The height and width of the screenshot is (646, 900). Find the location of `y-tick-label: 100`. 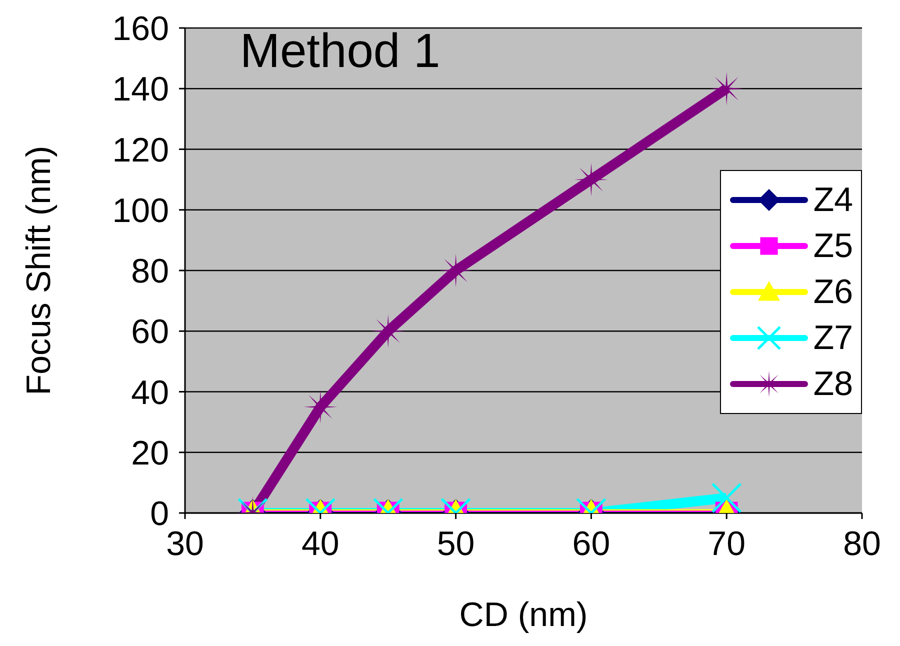

y-tick-label: 100 is located at coordinates (140, 211).